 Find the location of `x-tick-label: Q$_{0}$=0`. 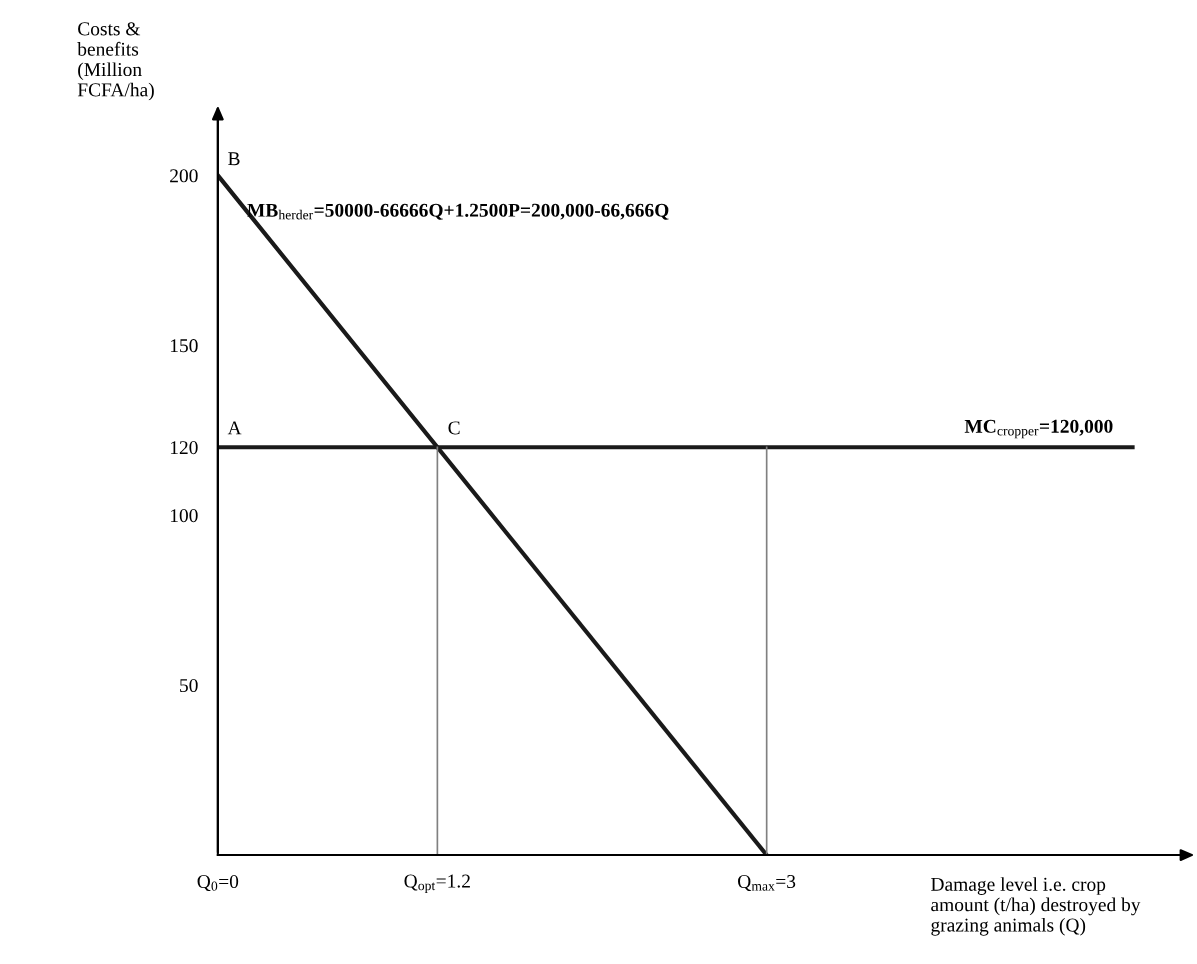

x-tick-label: Q$_{0}$=0 is located at coordinates (218, 883).